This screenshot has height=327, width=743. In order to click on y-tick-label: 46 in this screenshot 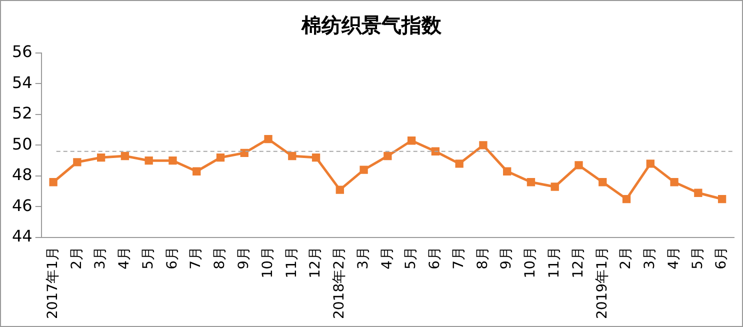, I will do `click(22, 205)`.